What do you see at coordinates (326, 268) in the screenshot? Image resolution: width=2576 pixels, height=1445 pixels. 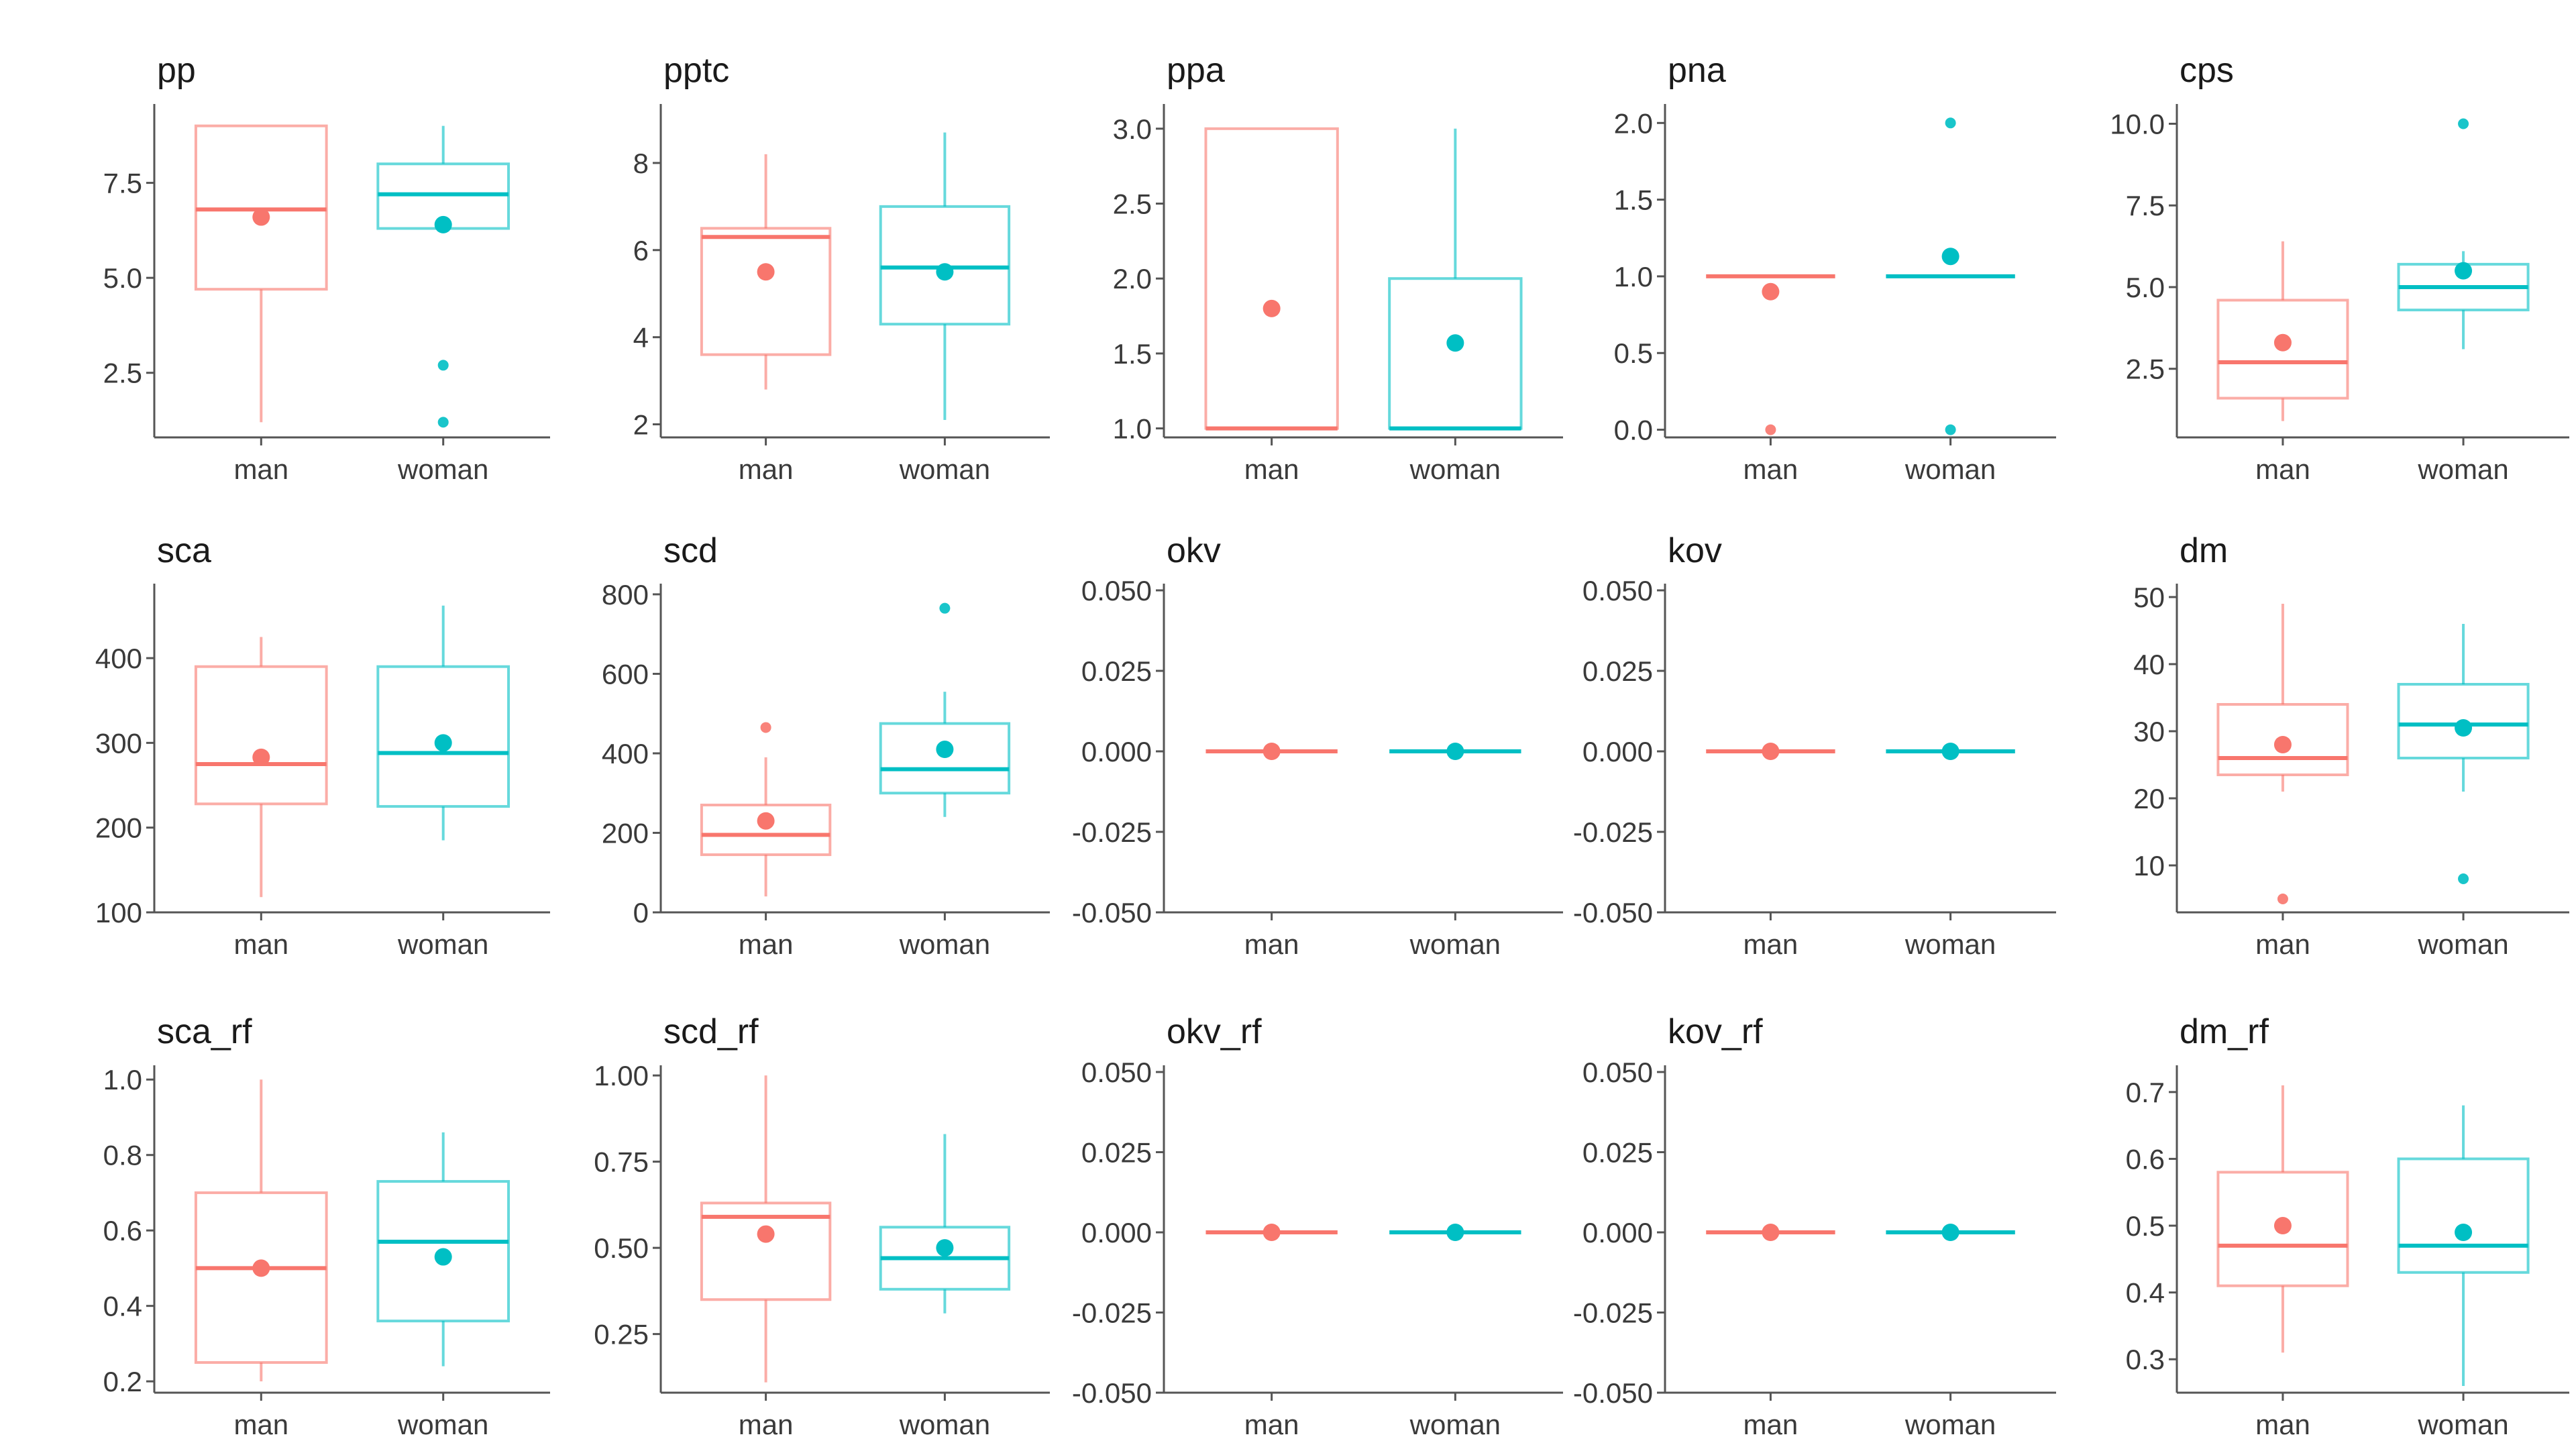 I see `panel-pp: pp 2.5 5.0 7.5 man woman` at bounding box center [326, 268].